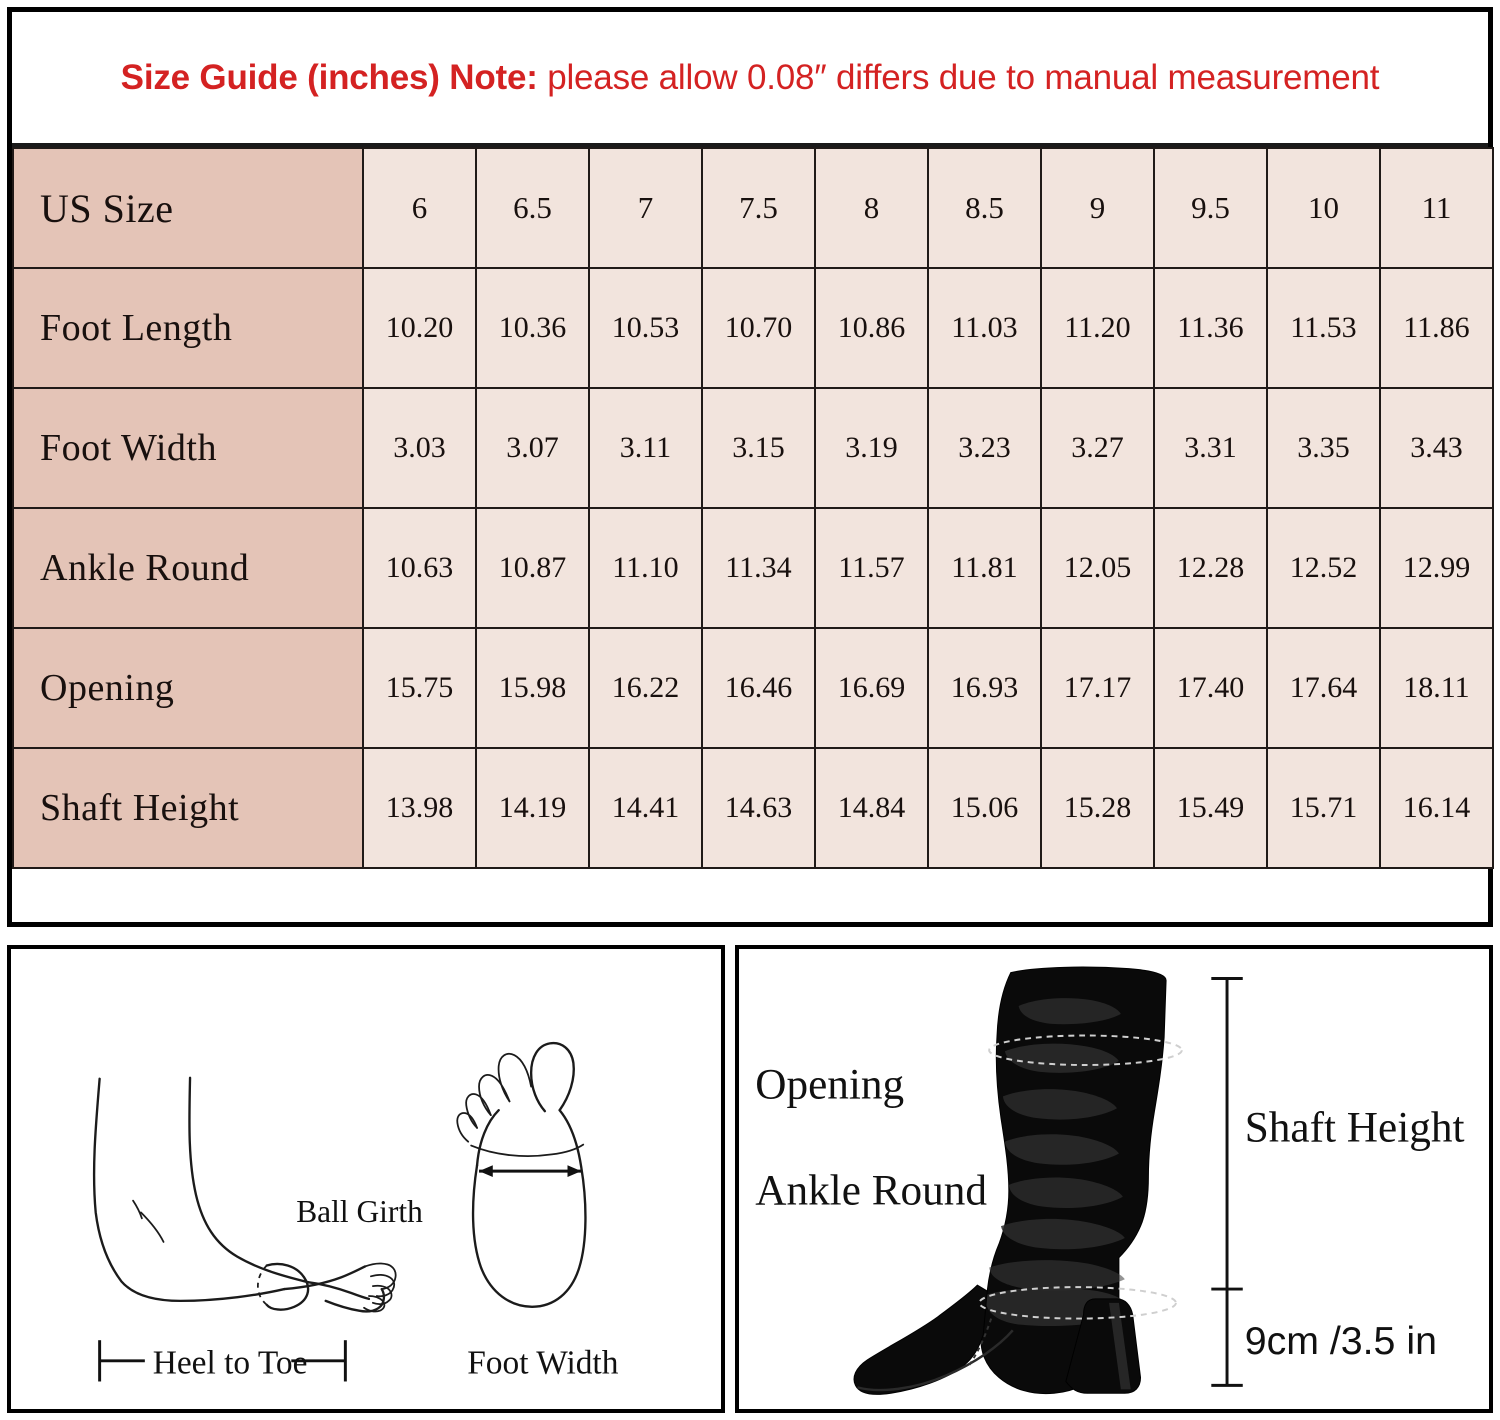  I want to click on cell-foot-length-6: 11.20, so click(1097, 328).